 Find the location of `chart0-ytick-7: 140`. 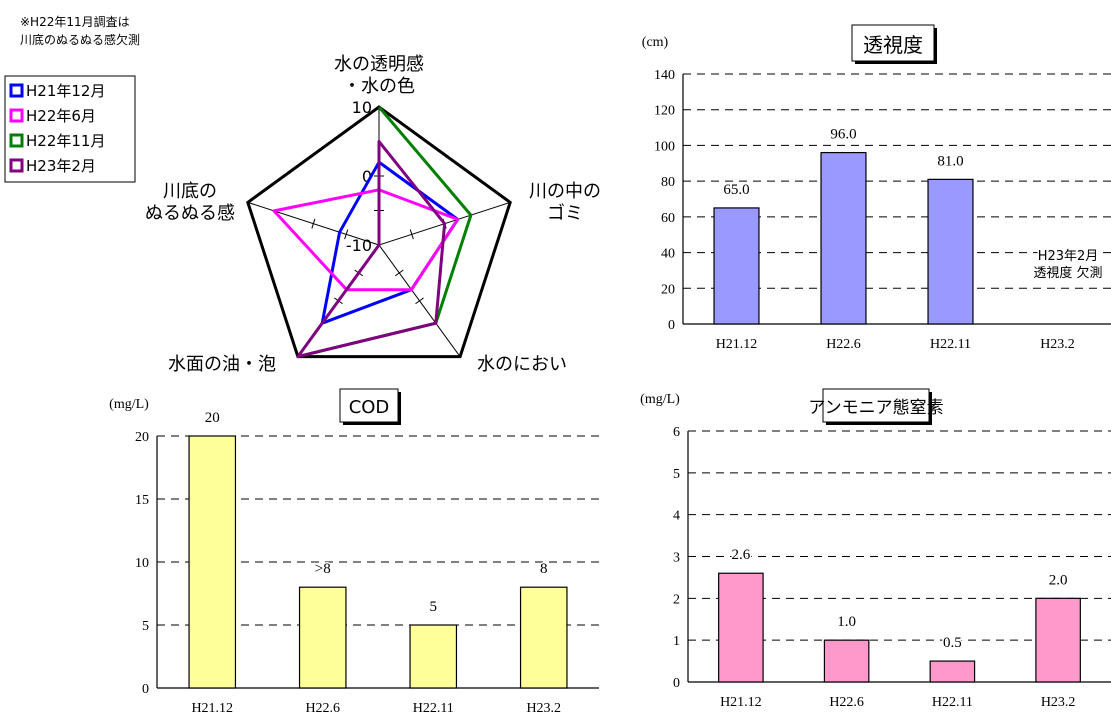

chart0-ytick-7: 140 is located at coordinates (664, 75).